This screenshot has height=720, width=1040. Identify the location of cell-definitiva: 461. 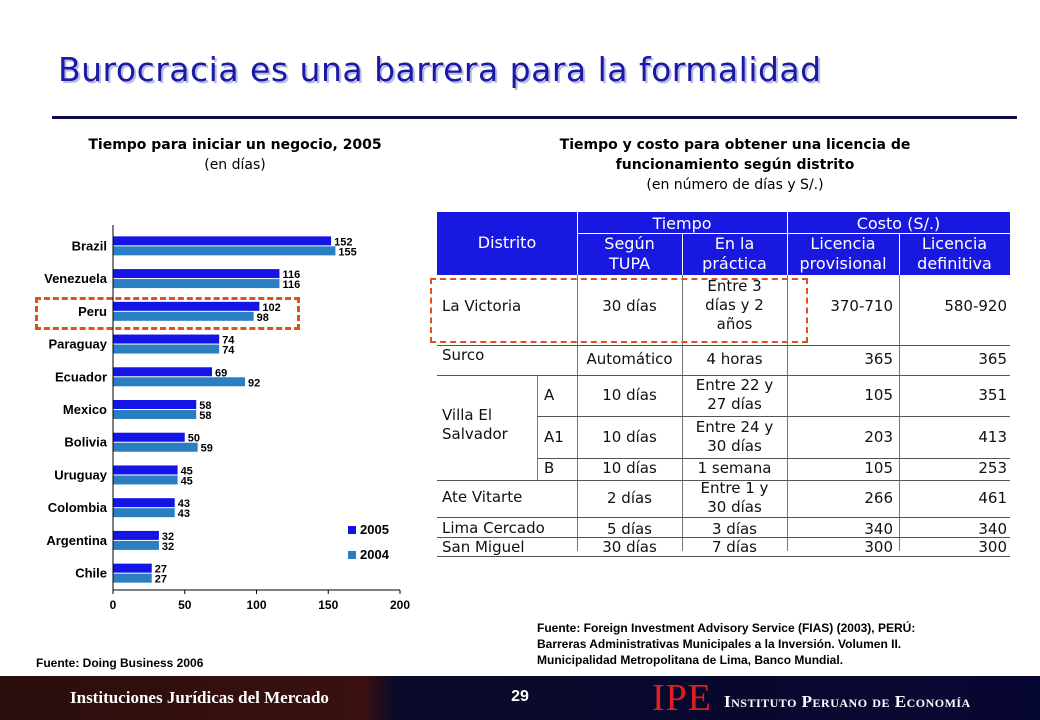
(992, 498).